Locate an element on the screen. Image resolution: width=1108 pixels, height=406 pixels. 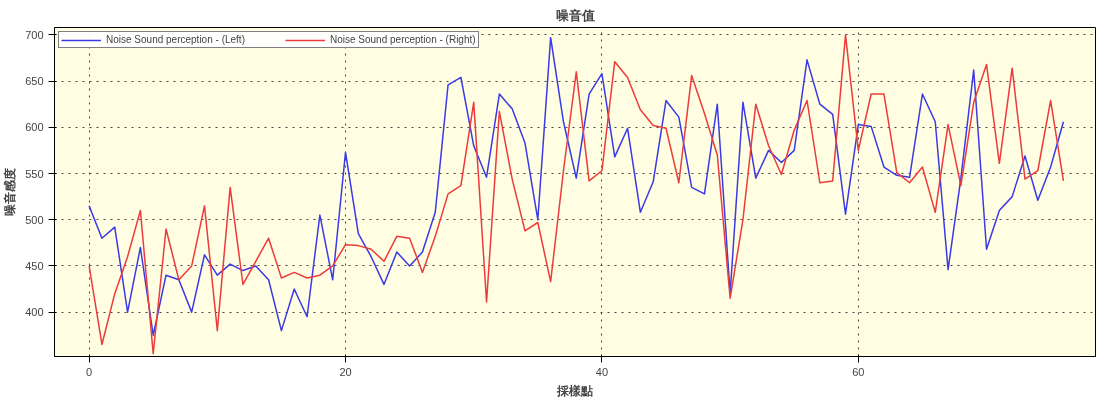
y-tick-label: 650 is located at coordinates (34, 81).